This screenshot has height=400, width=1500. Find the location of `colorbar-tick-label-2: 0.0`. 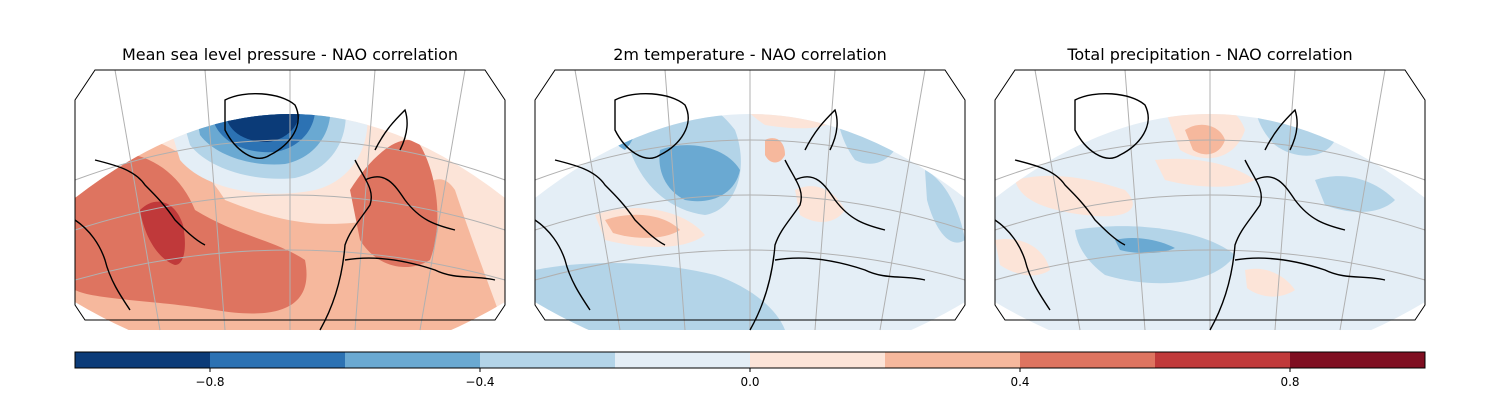

colorbar-tick-label-2: 0.0 is located at coordinates (749, 382).